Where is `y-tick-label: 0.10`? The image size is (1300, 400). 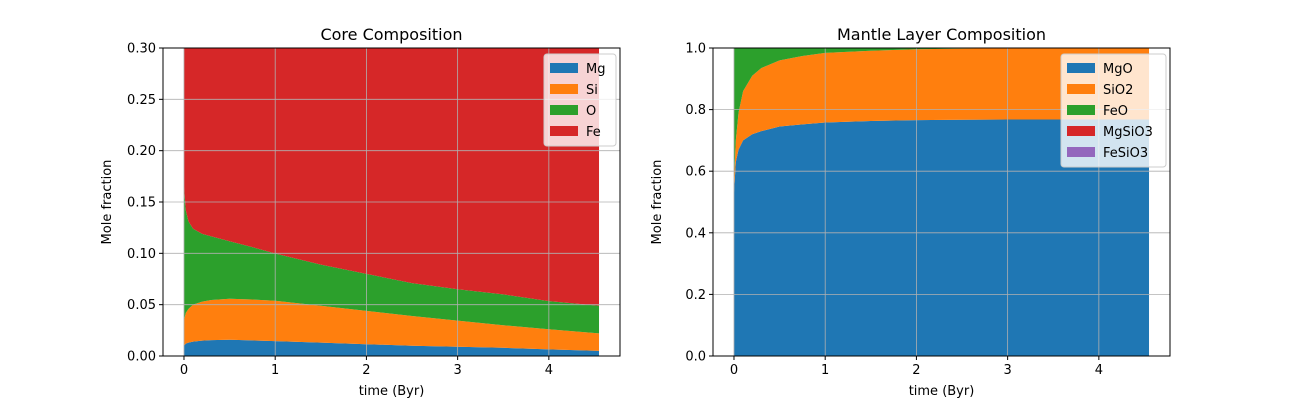
y-tick-label: 0.10 is located at coordinates (141, 254).